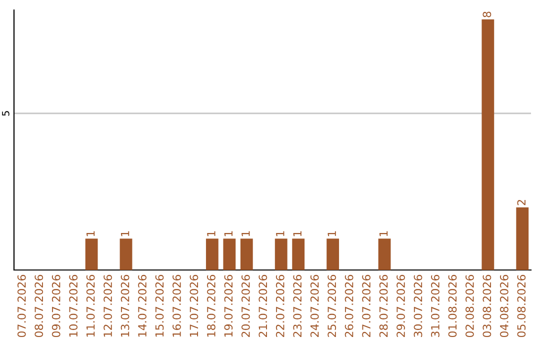 This screenshot has height=340, width=540. Describe the element at coordinates (349, 305) in the screenshot. I see `x-tick-label: 26.07.2026` at that location.